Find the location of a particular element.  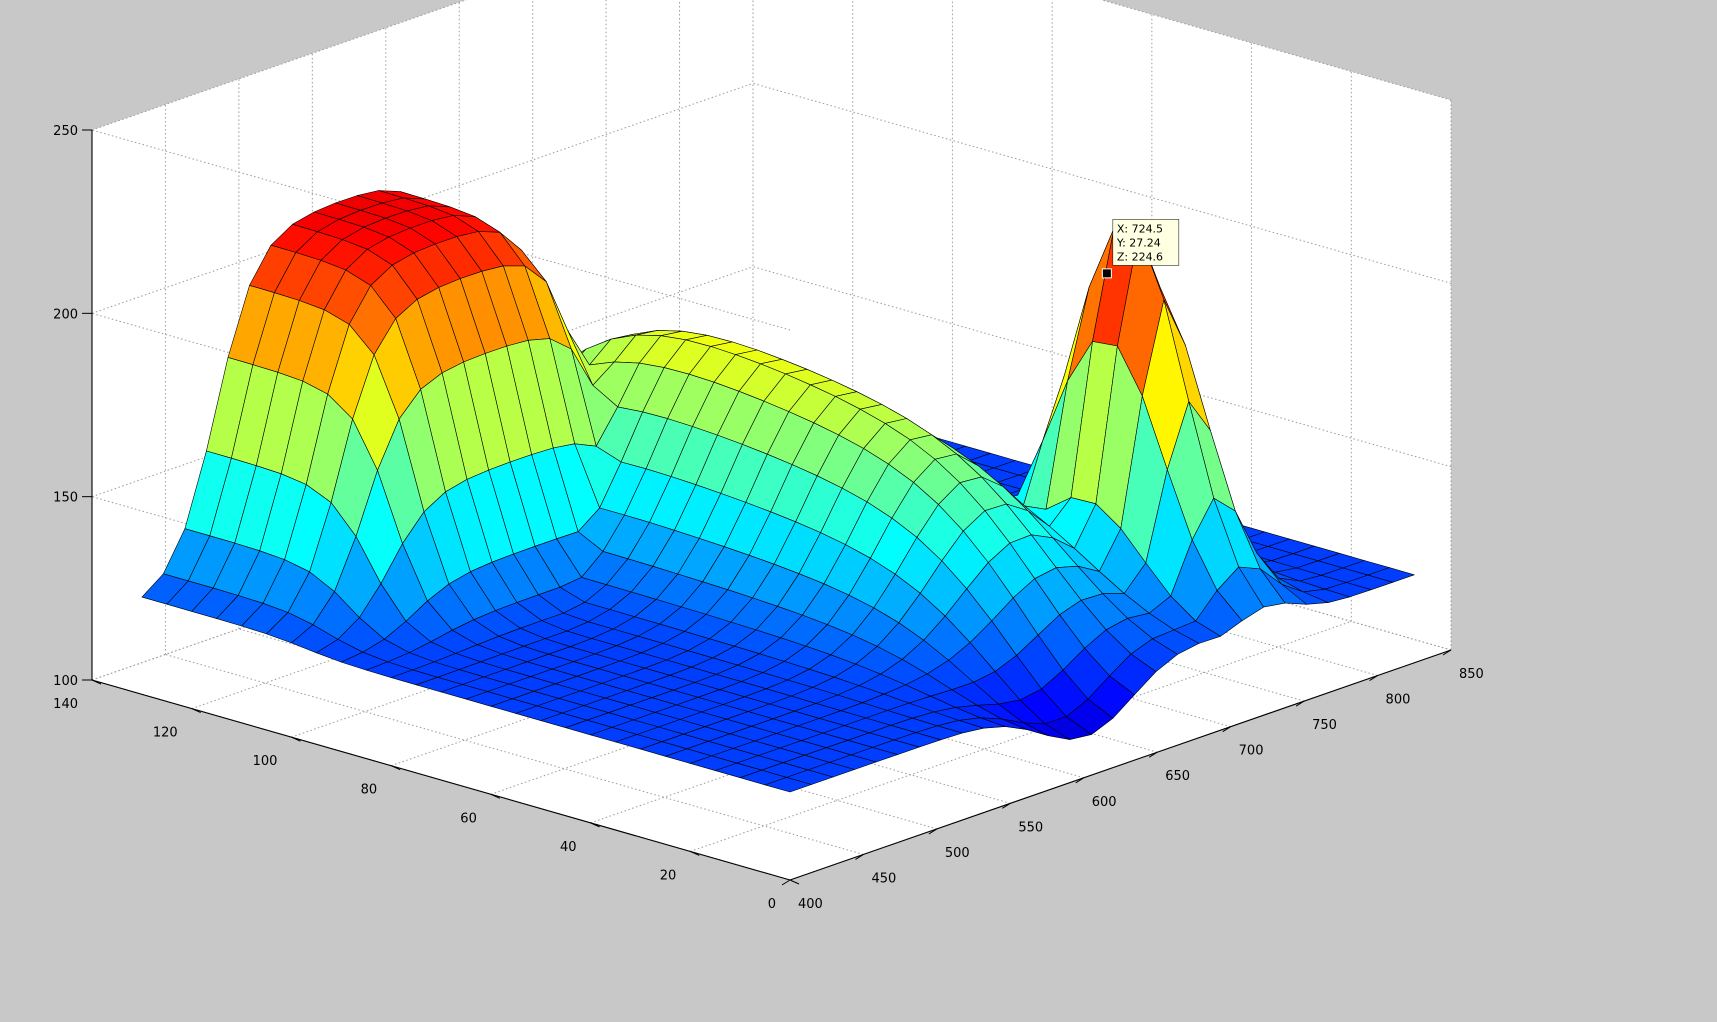

y-tick-label: 140 is located at coordinates (65, 704).